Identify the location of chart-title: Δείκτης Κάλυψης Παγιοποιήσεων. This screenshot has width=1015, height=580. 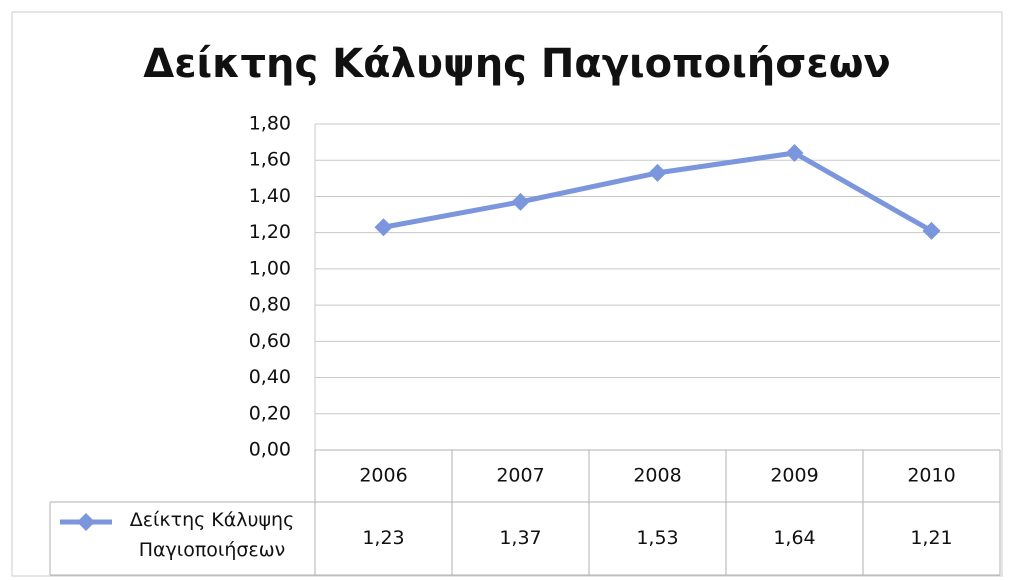
(516, 64).